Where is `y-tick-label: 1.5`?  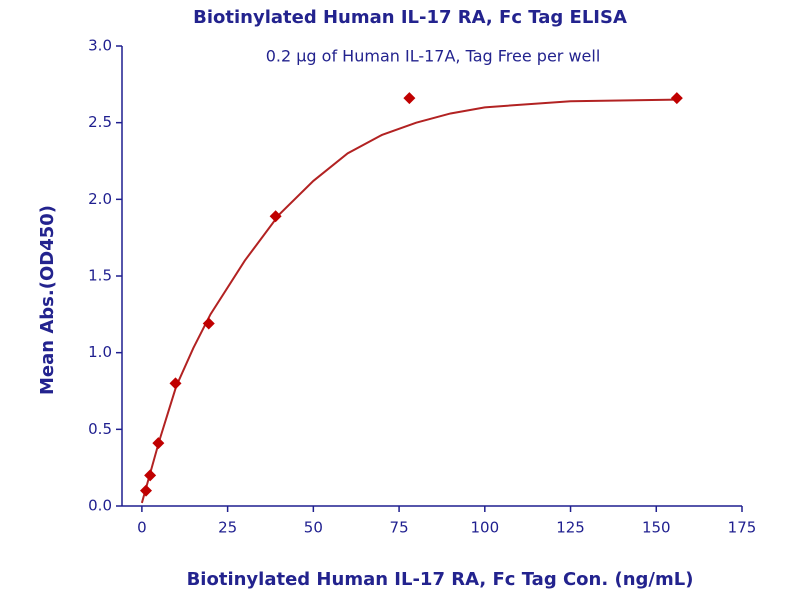
y-tick-label: 1.5 is located at coordinates (100, 276).